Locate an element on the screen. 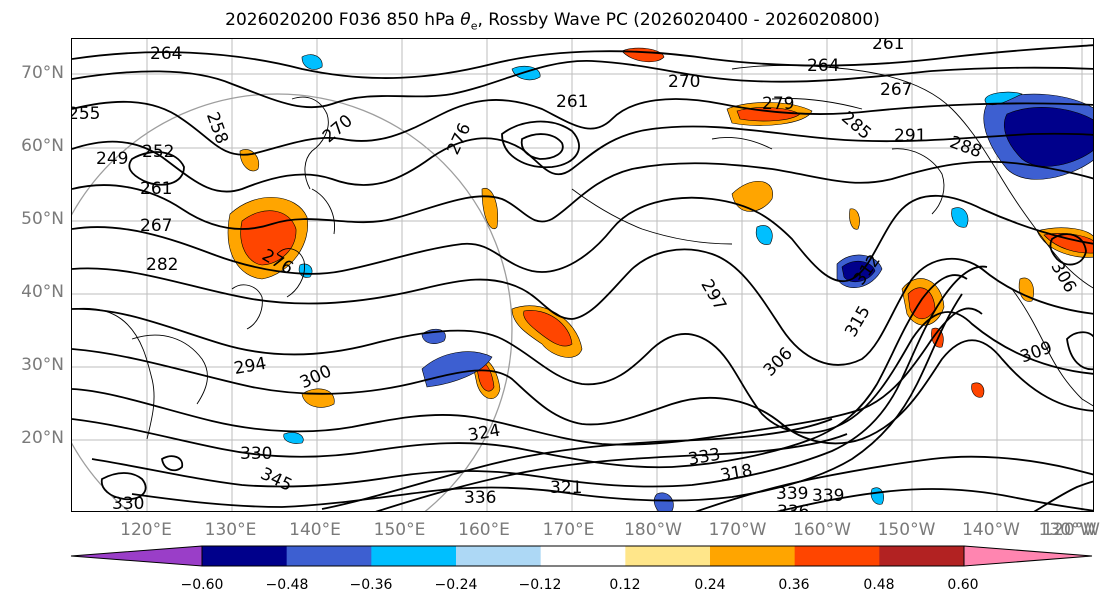 This screenshot has width=1105, height=606. contour-label: 333 is located at coordinates (704, 457).